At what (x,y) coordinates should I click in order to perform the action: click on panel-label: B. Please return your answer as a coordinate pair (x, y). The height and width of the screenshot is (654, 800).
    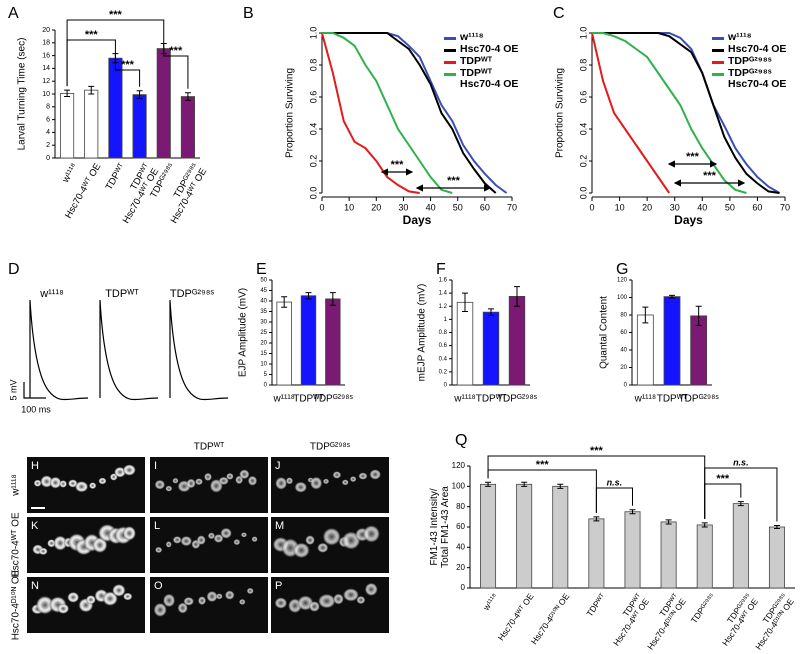
    Looking at the image, I should click on (248, 13).